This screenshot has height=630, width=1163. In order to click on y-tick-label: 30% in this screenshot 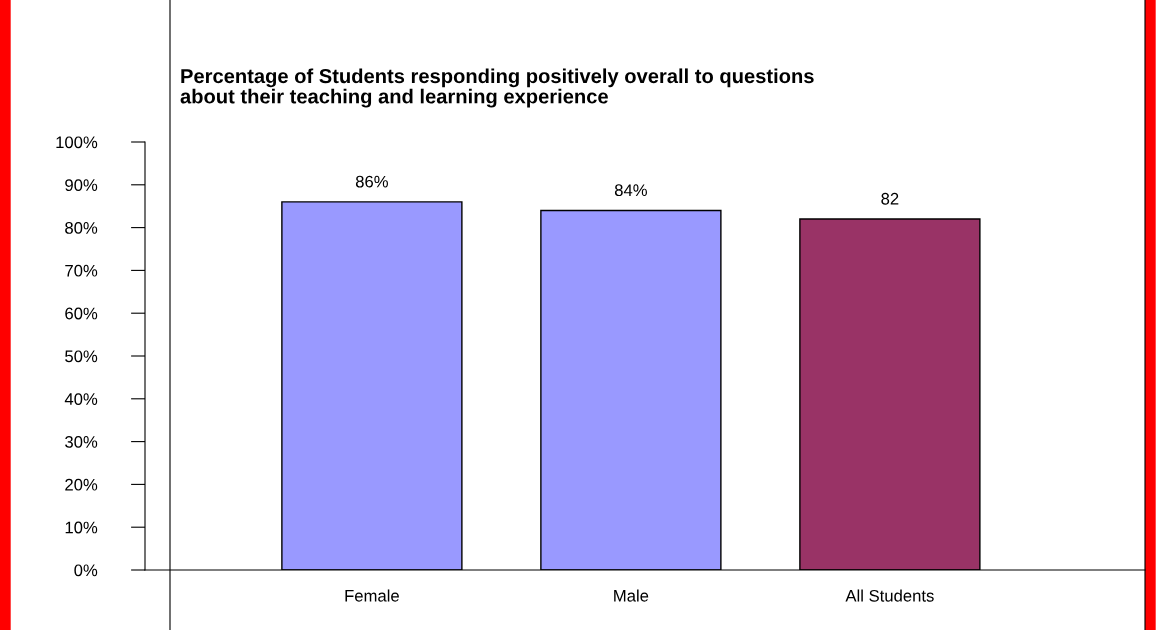, I will do `click(81, 442)`.